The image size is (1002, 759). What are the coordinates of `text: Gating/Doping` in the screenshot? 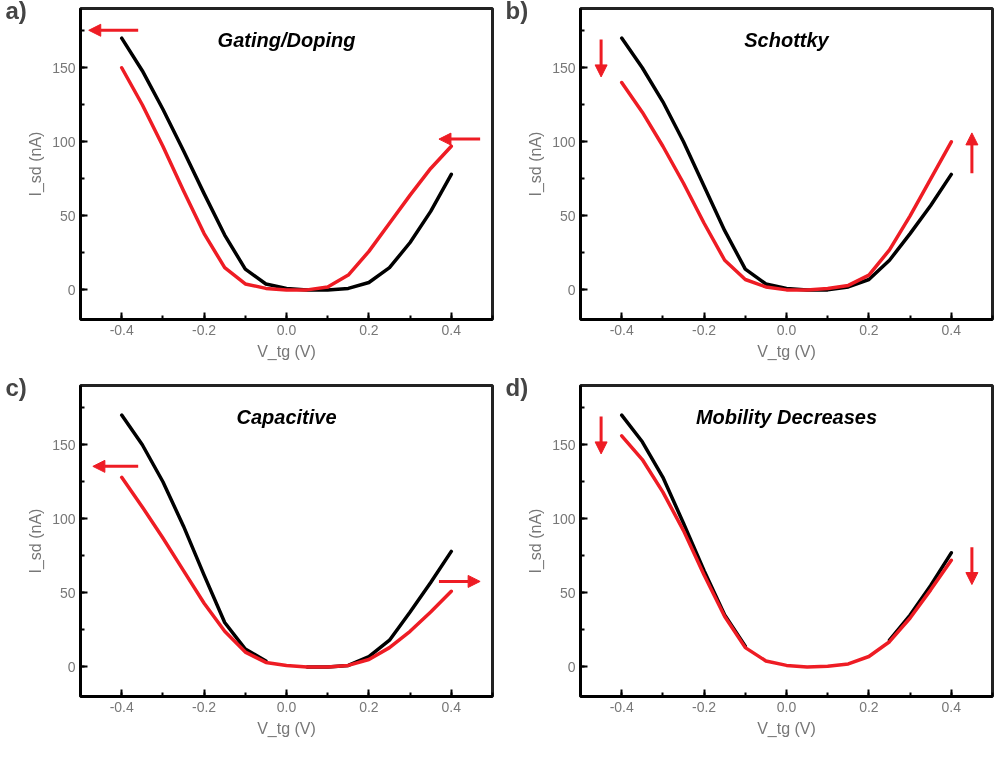 It's located at (286, 39).